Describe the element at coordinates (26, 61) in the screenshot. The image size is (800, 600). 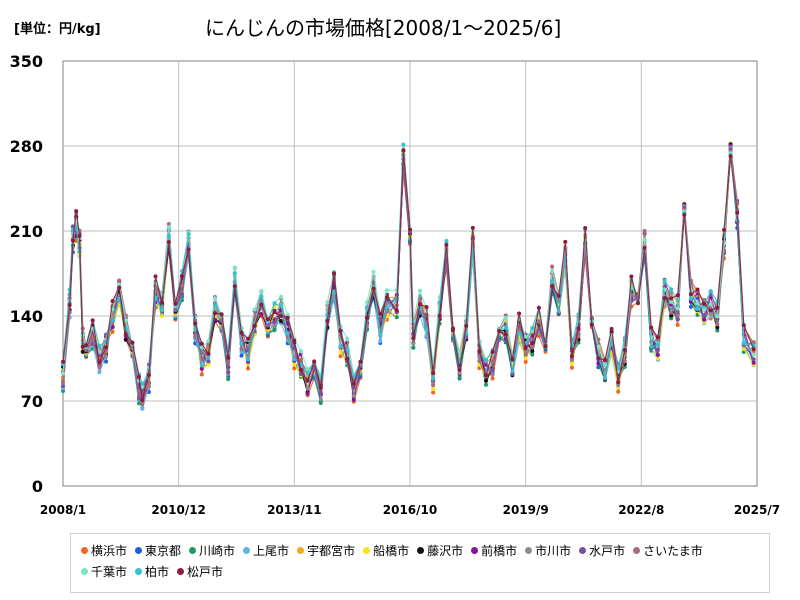
I see `y-tick-label: 350` at that location.